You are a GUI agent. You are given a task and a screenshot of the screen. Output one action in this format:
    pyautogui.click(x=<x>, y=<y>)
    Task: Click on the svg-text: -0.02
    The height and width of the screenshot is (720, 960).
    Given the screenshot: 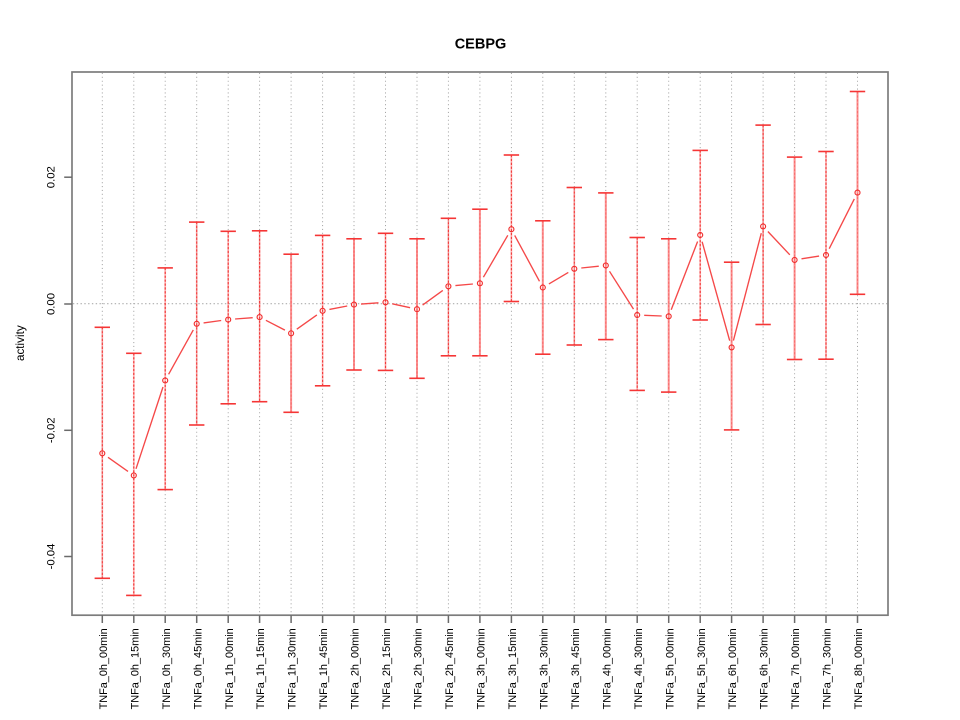 What is the action you would take?
    pyautogui.click(x=52, y=430)
    